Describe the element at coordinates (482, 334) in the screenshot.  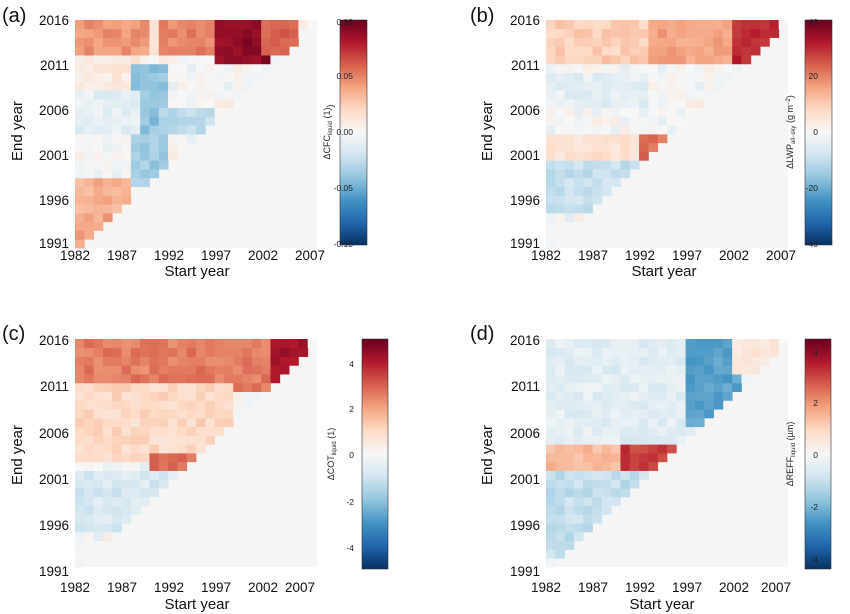
I see `panel-label: (d)` at that location.